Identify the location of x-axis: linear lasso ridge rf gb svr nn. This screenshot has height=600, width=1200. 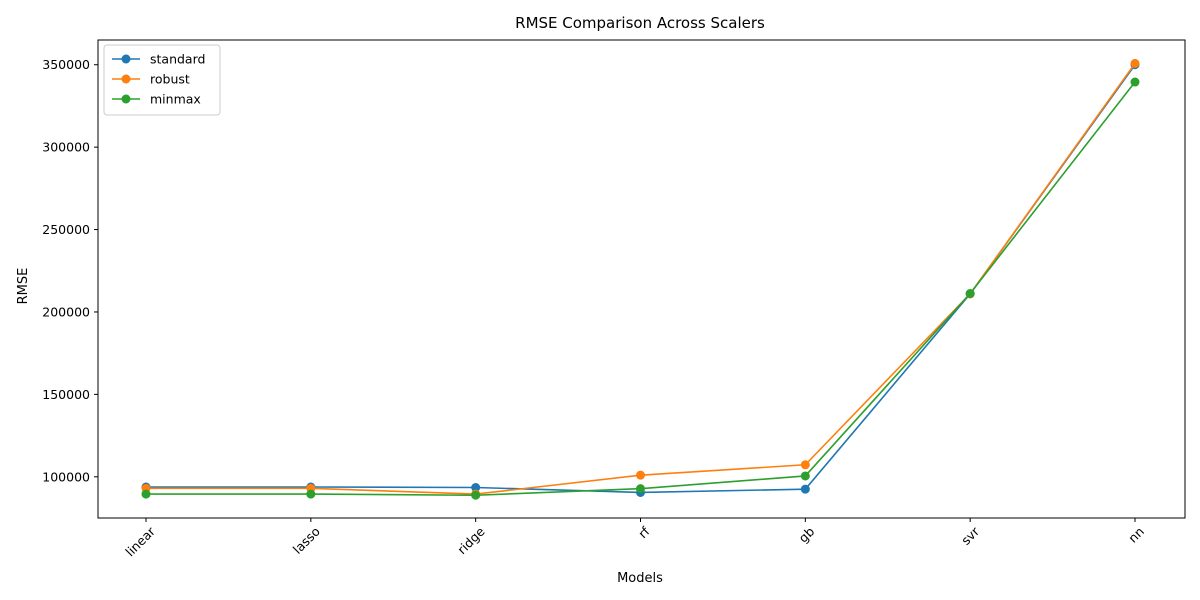
(634, 538).